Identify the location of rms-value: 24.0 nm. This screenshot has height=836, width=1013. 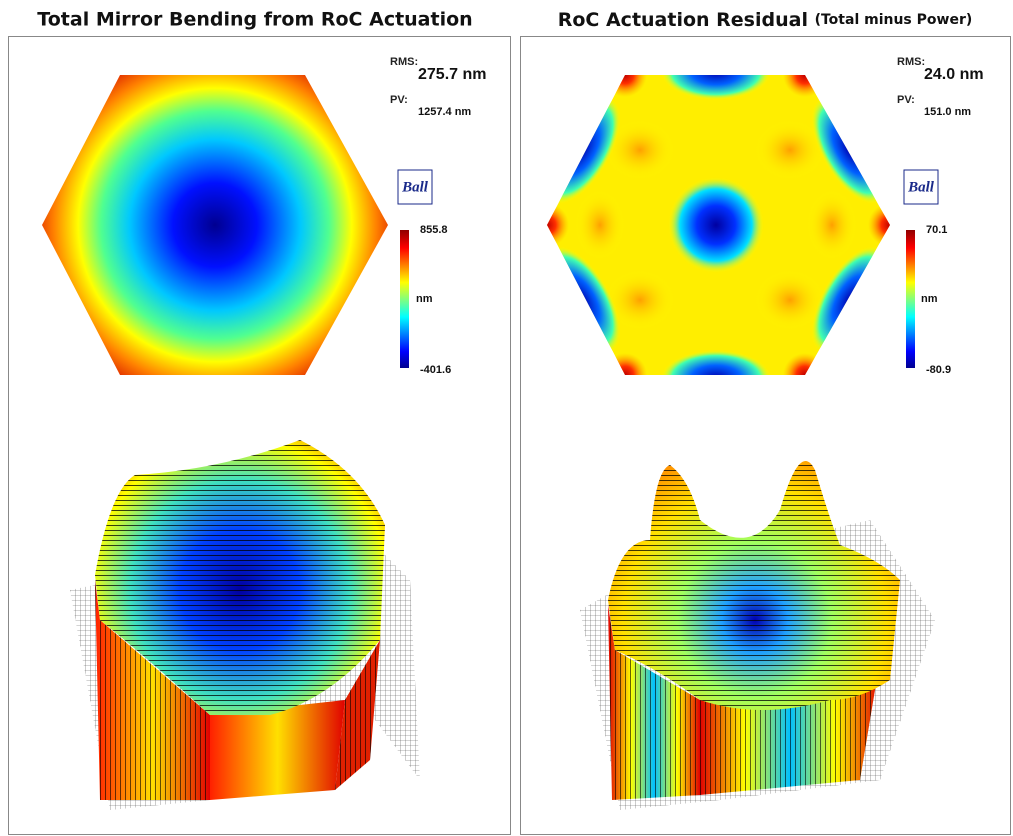
(954, 74).